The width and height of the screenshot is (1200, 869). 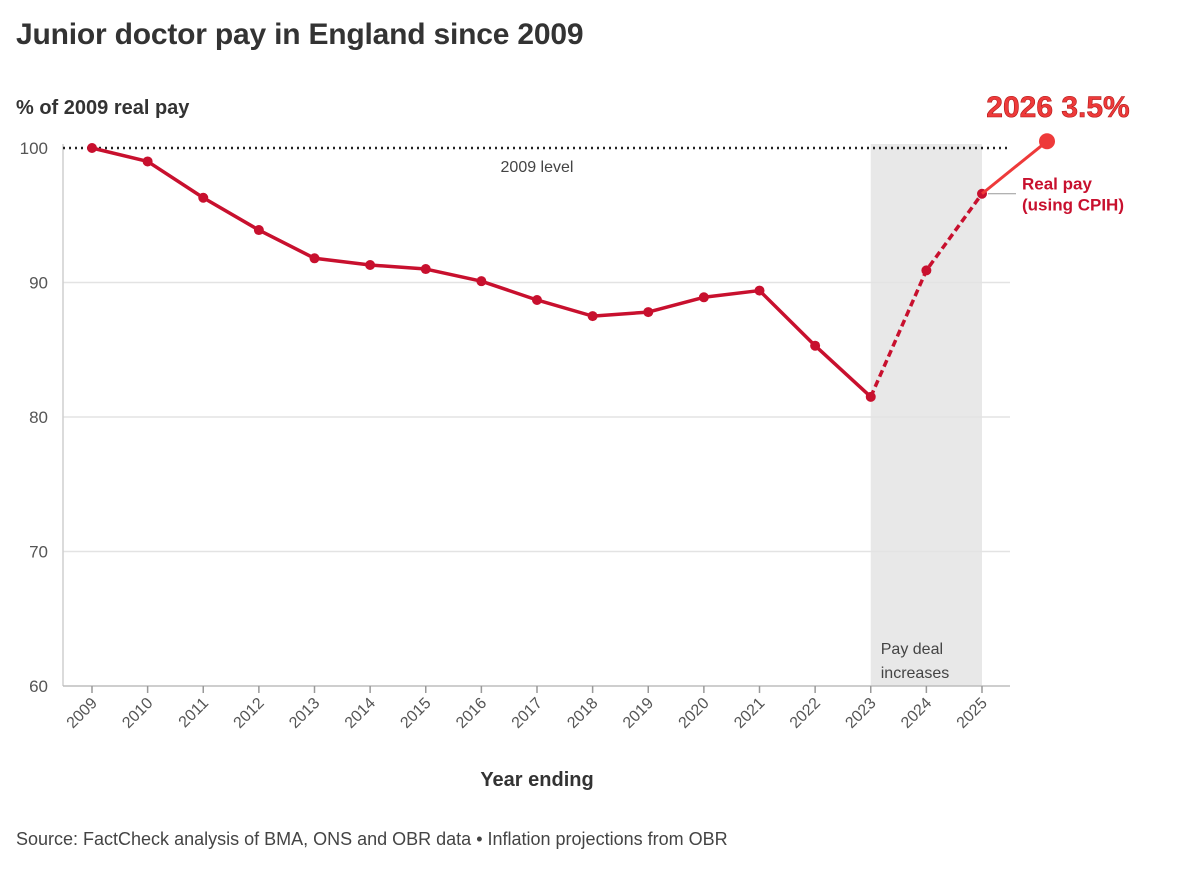 I want to click on x-tick-label: 2013, so click(x=304, y=713).